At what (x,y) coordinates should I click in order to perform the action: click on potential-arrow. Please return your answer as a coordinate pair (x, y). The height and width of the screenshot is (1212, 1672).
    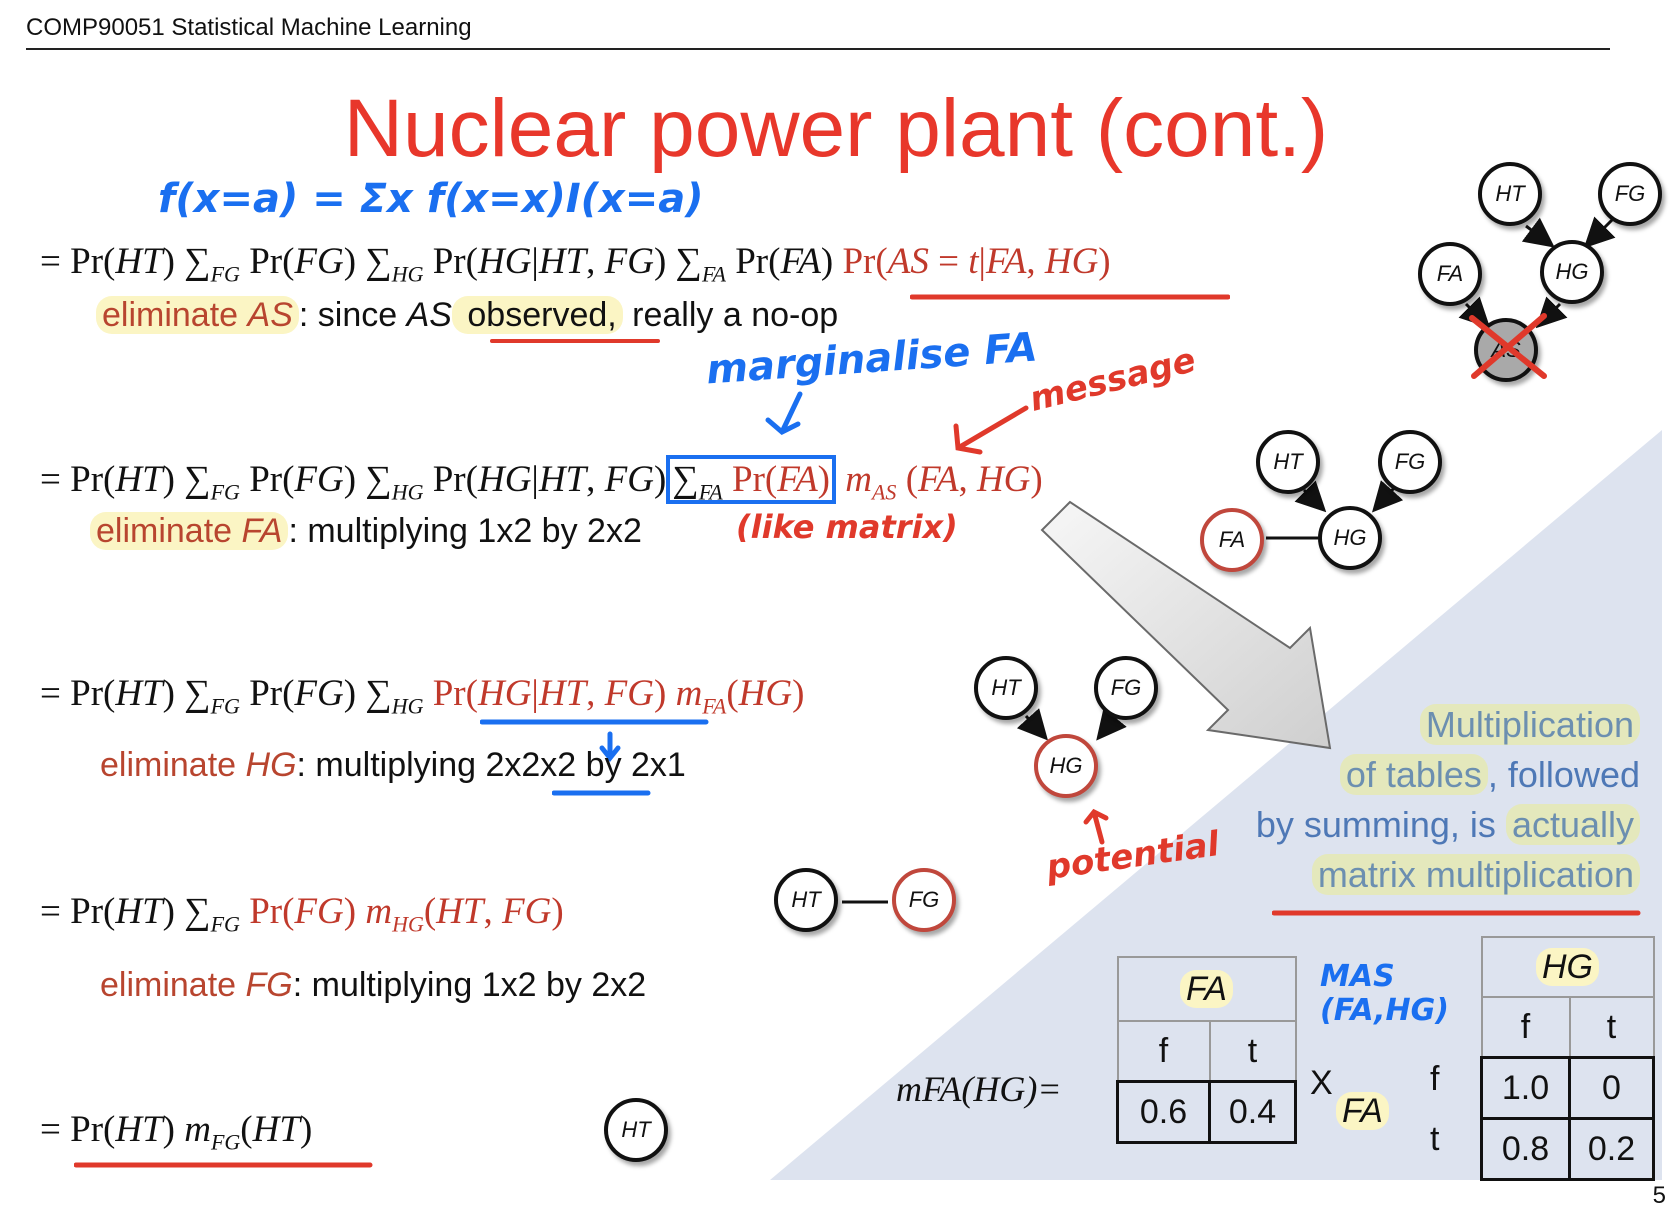
    Looking at the image, I should click on (1096, 826).